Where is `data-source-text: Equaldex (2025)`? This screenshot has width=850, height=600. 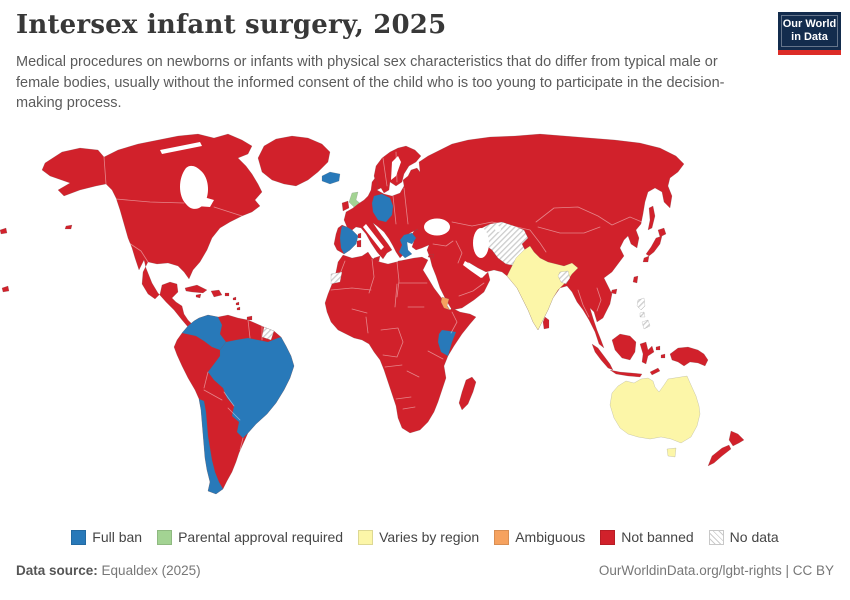
data-source-text: Equaldex (2025) is located at coordinates (151, 570).